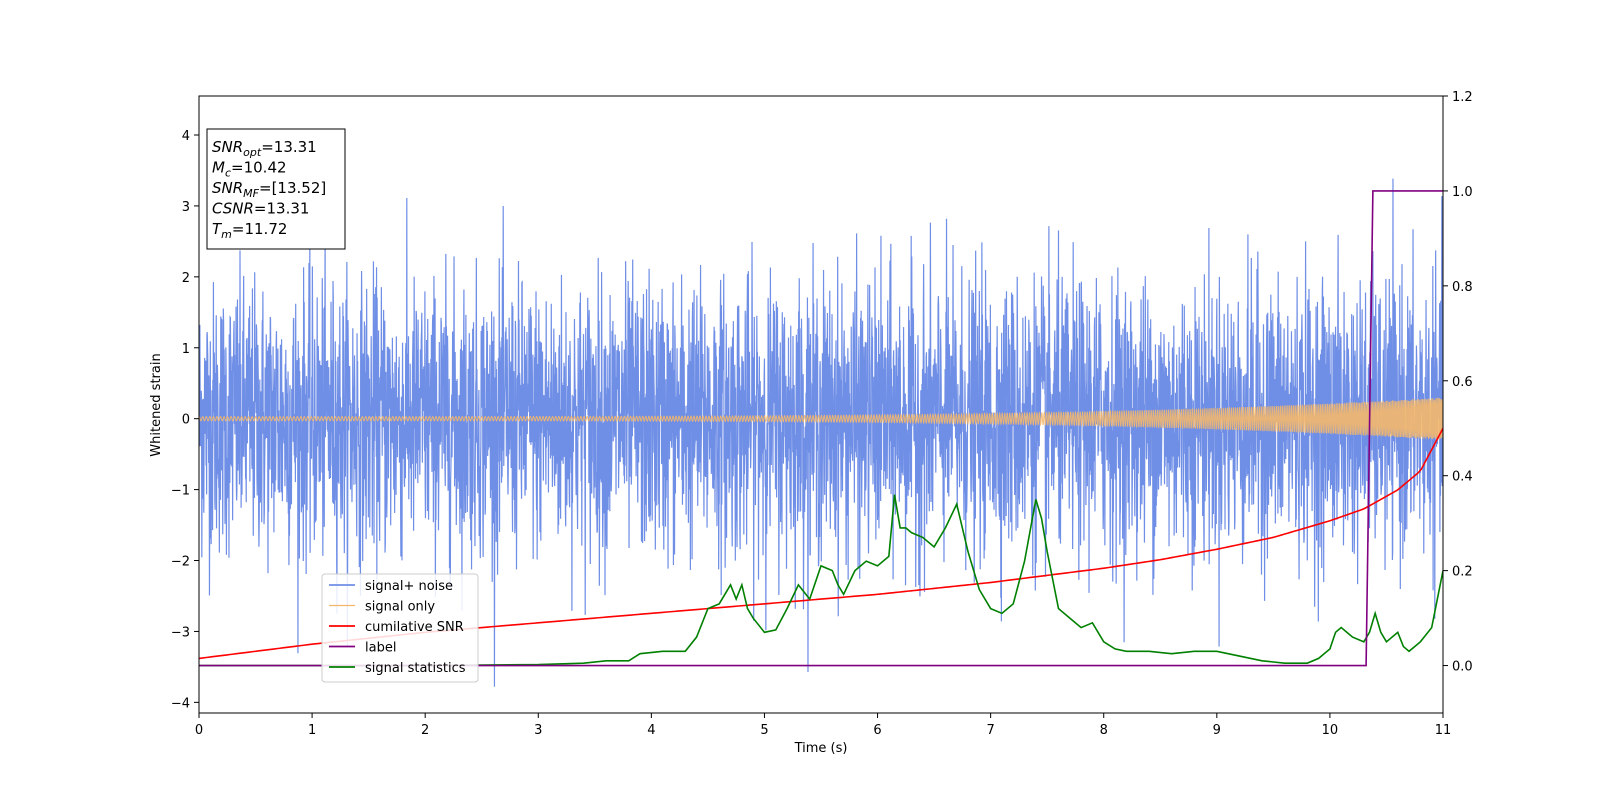 This screenshot has height=800, width=1600. I want to click on legend-frame, so click(400, 628).